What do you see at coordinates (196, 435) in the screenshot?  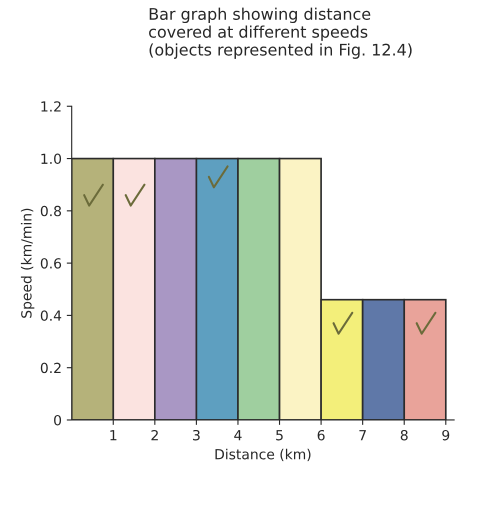 I see `x-tick-label: 3` at bounding box center [196, 435].